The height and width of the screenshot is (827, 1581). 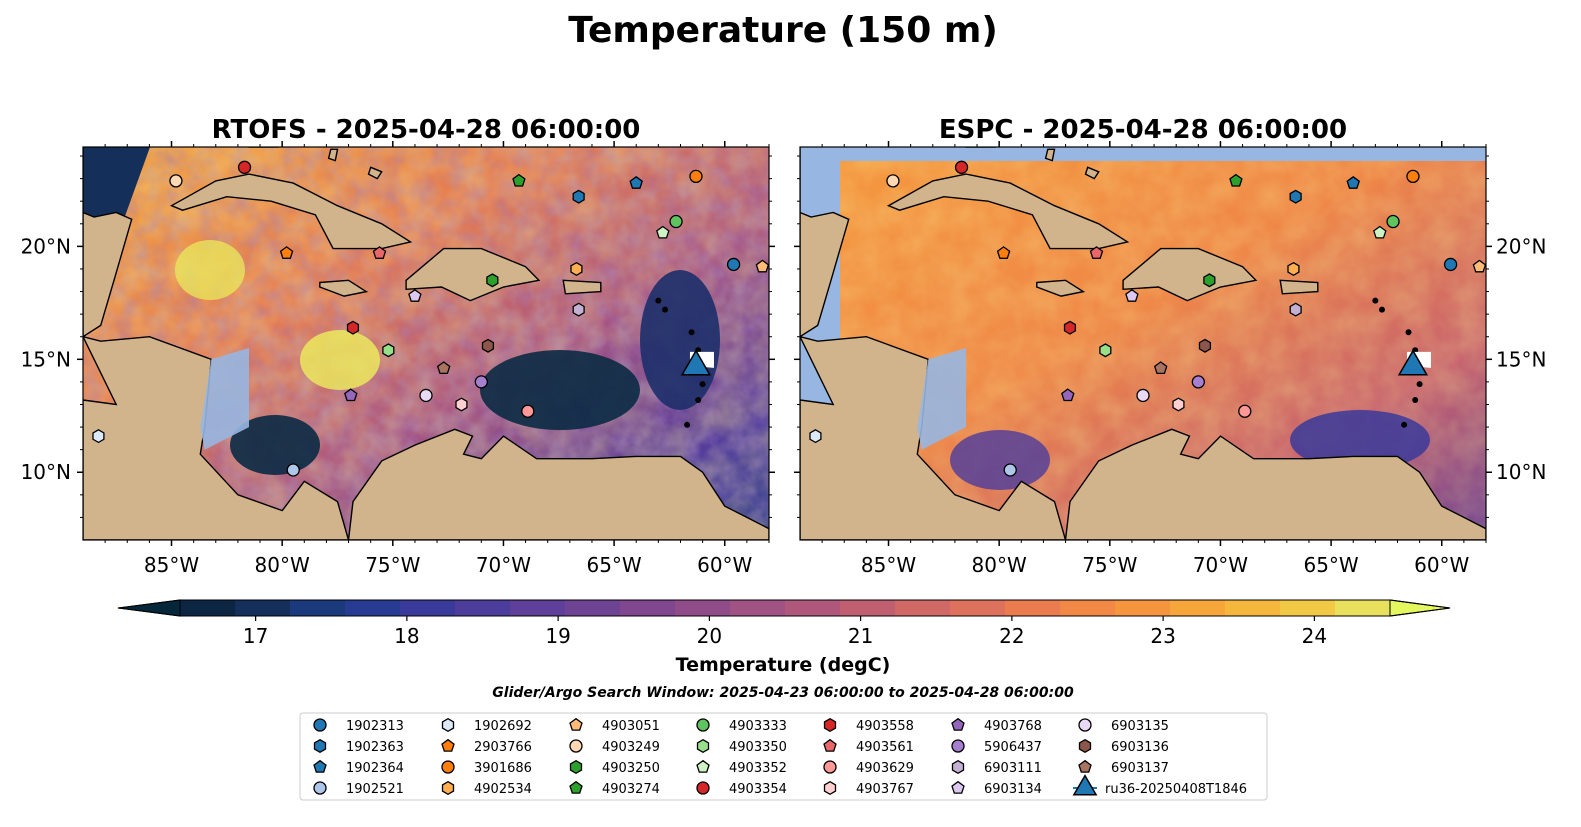 What do you see at coordinates (1013, 768) in the screenshot?
I see `legend-label: 6903111` at bounding box center [1013, 768].